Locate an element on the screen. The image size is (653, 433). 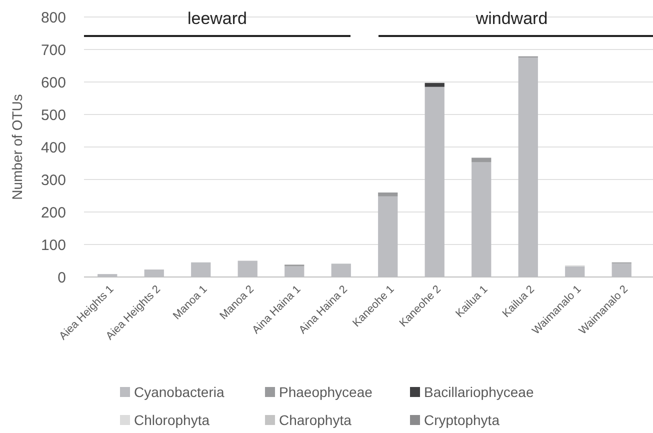
y-tick-label: 300 is located at coordinates (53, 180).